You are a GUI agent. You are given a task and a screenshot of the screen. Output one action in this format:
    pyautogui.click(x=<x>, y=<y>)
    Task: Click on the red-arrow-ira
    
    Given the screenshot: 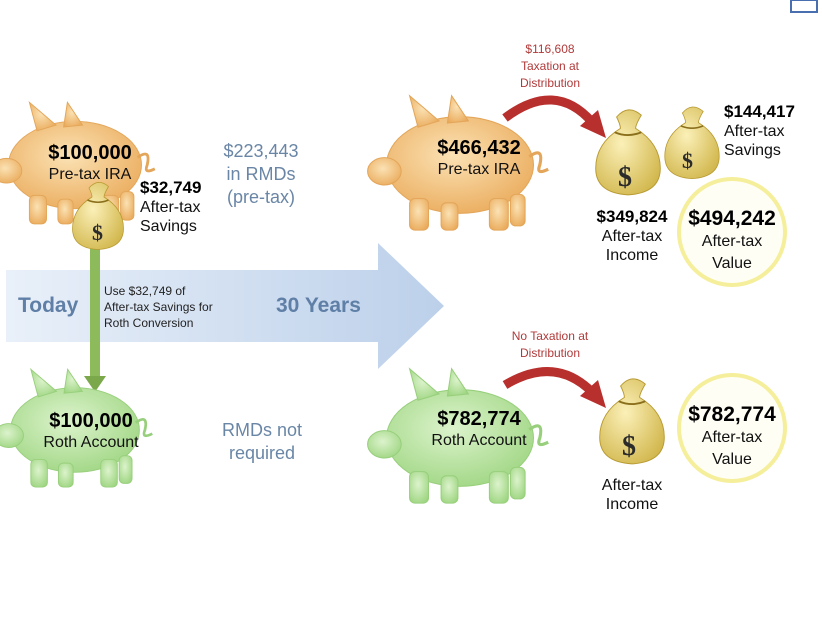 What is the action you would take?
    pyautogui.click(x=549, y=110)
    